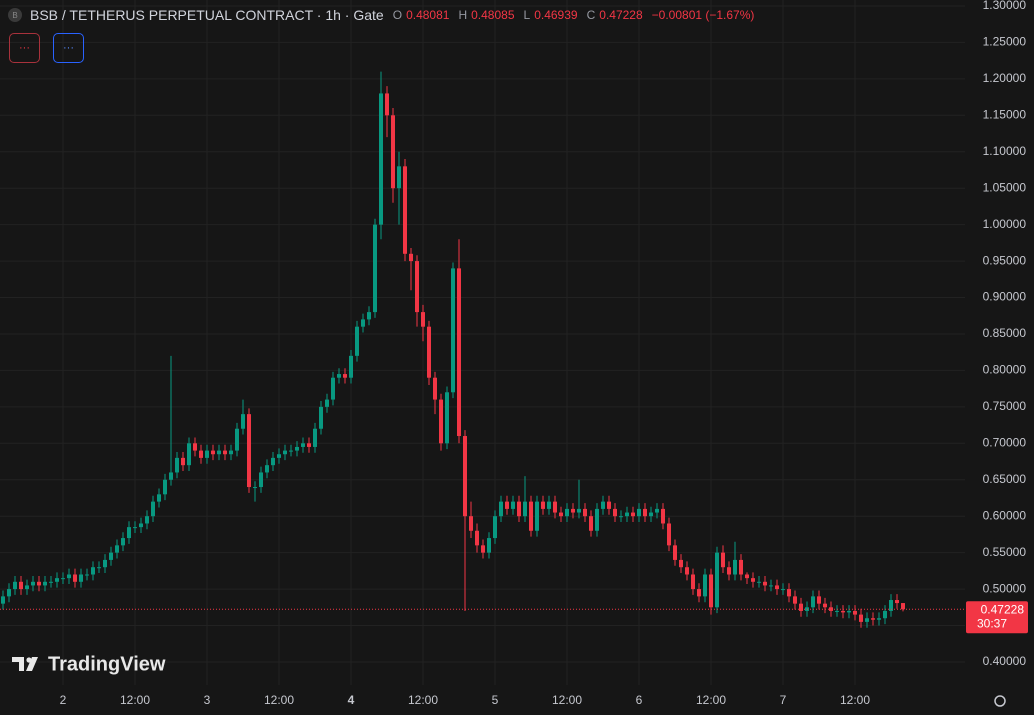 This screenshot has width=1034, height=715. What do you see at coordinates (1000, 701) in the screenshot?
I see `settings-icon` at bounding box center [1000, 701].